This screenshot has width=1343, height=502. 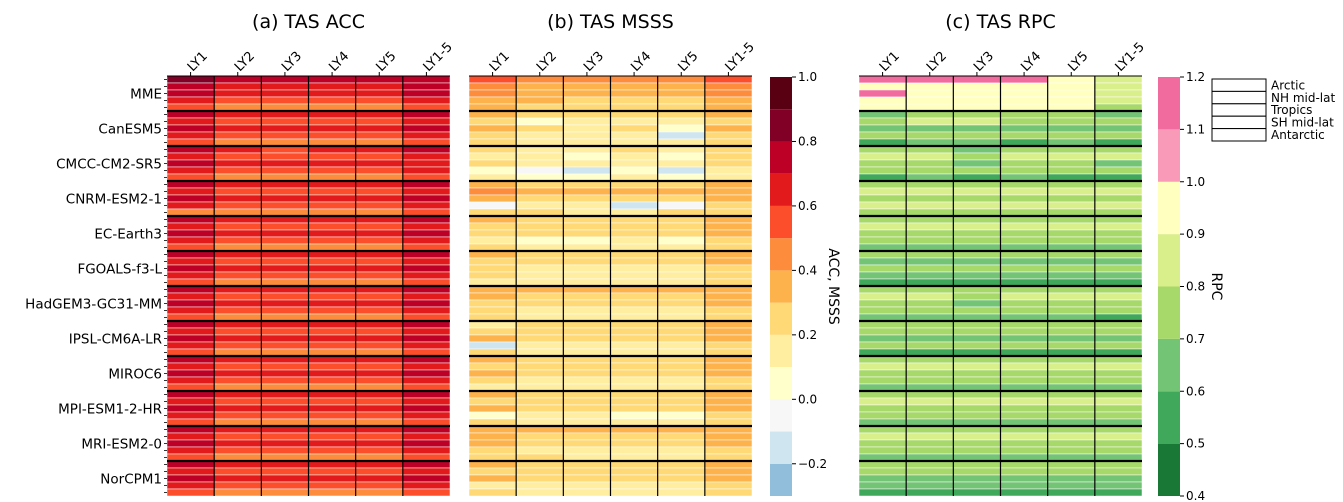 I want to click on column-label: LY4, so click(x=1031, y=62).